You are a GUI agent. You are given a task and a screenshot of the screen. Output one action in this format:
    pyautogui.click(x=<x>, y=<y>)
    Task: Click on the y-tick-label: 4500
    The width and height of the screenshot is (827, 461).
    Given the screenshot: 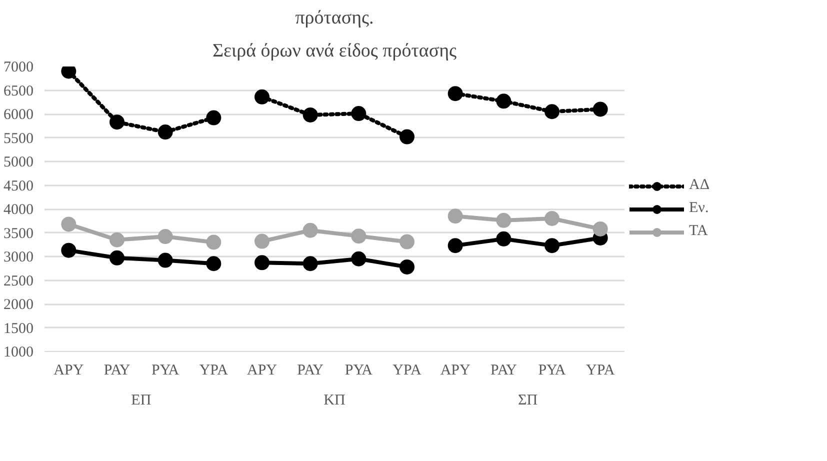 What is the action you would take?
    pyautogui.click(x=19, y=186)
    